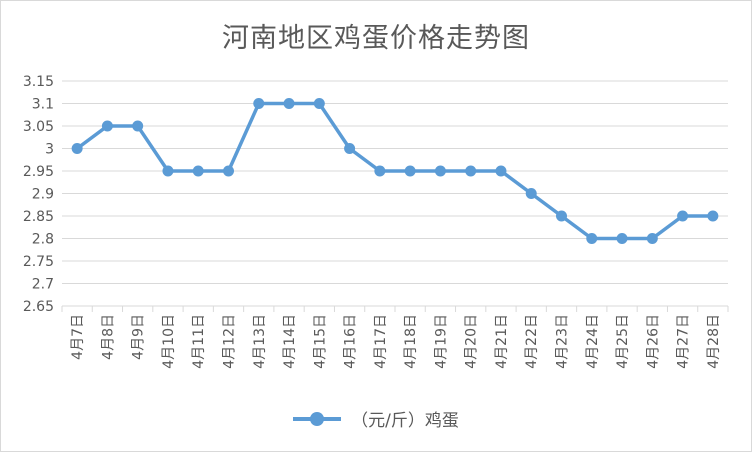  Describe the element at coordinates (38, 307) in the screenshot. I see `y-tick-label: 2.65` at that location.